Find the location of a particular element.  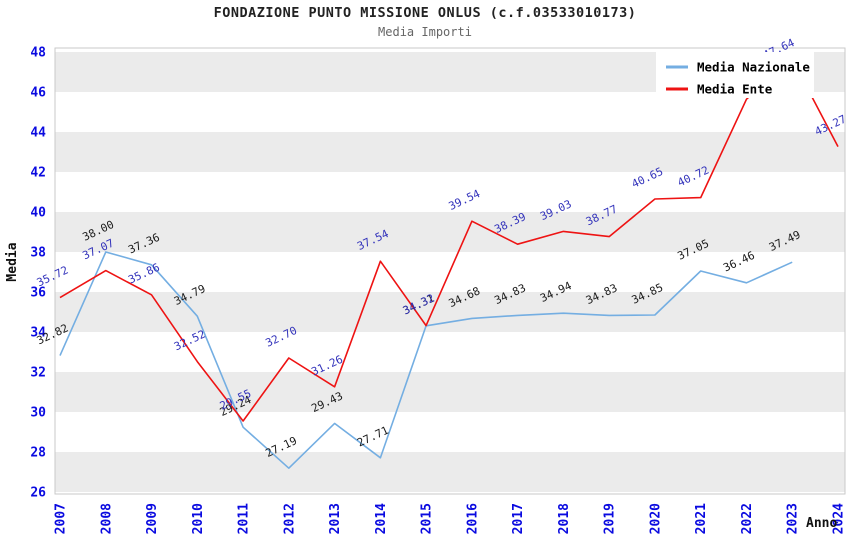

x-tick-label: 2022 is located at coordinates (747, 518).